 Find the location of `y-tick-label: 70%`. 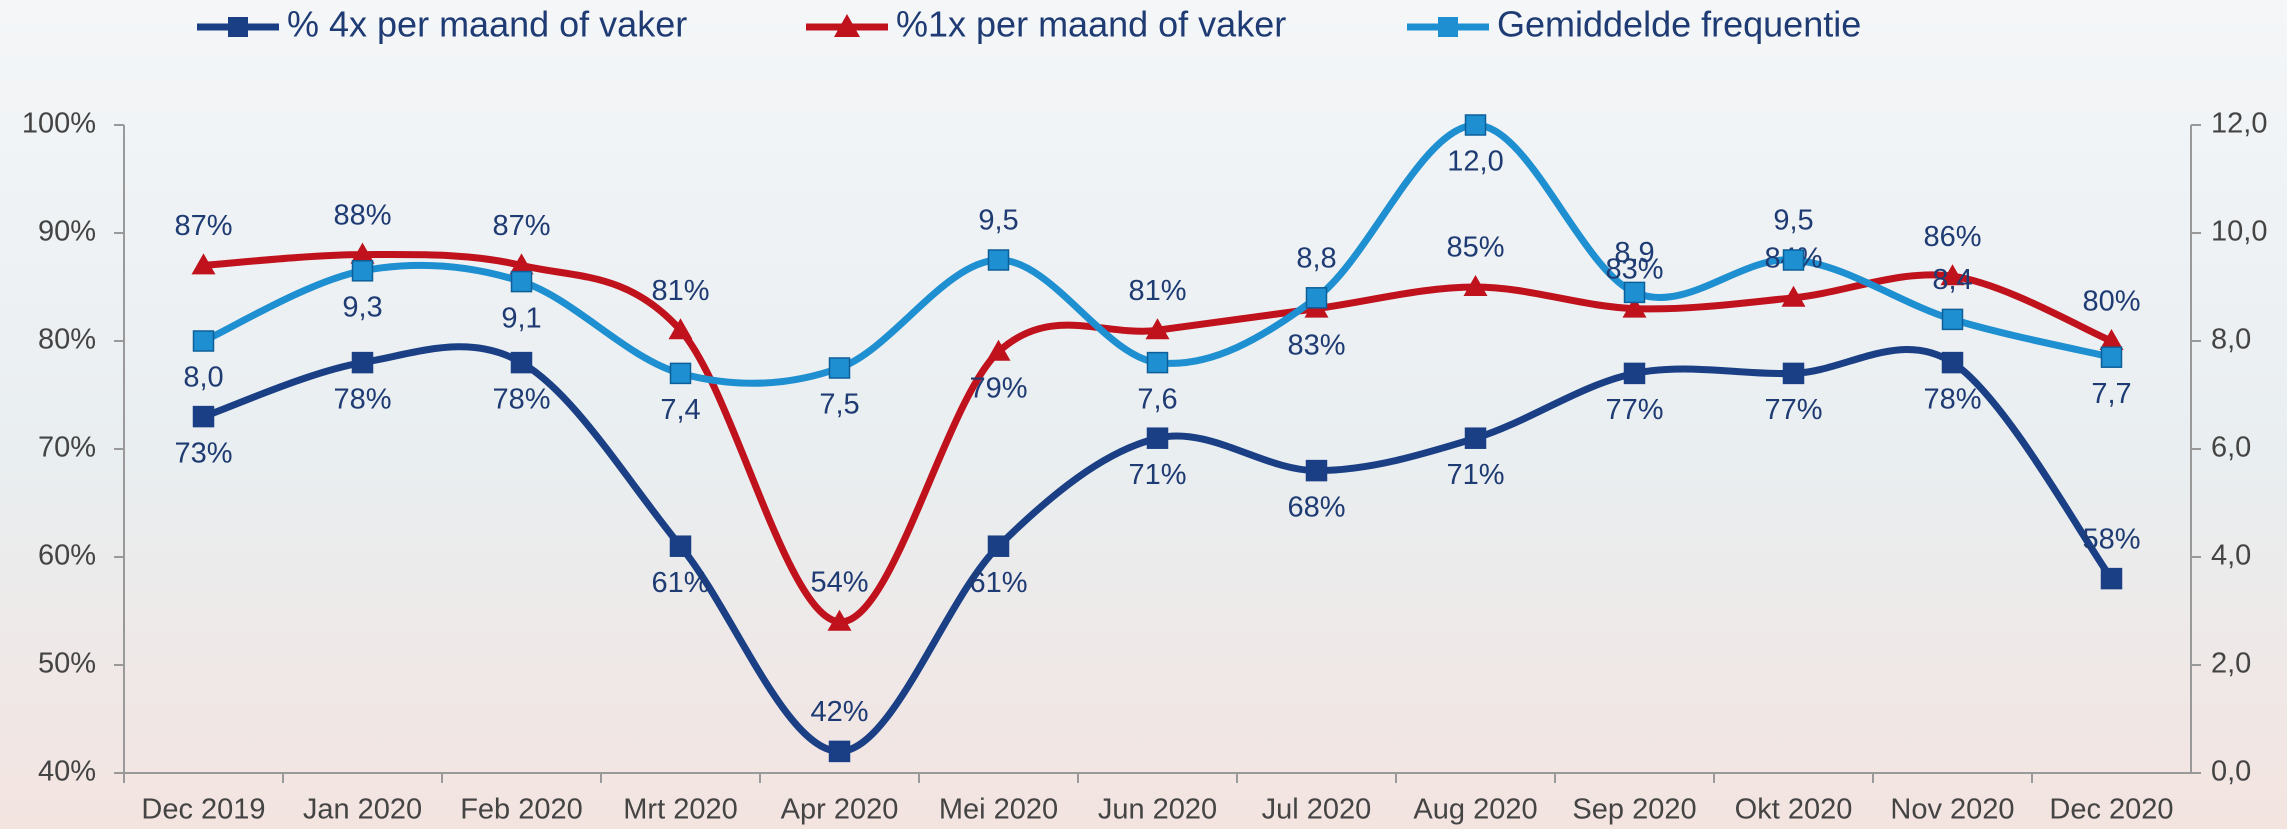

y-tick-label: 70% is located at coordinates (67, 448).